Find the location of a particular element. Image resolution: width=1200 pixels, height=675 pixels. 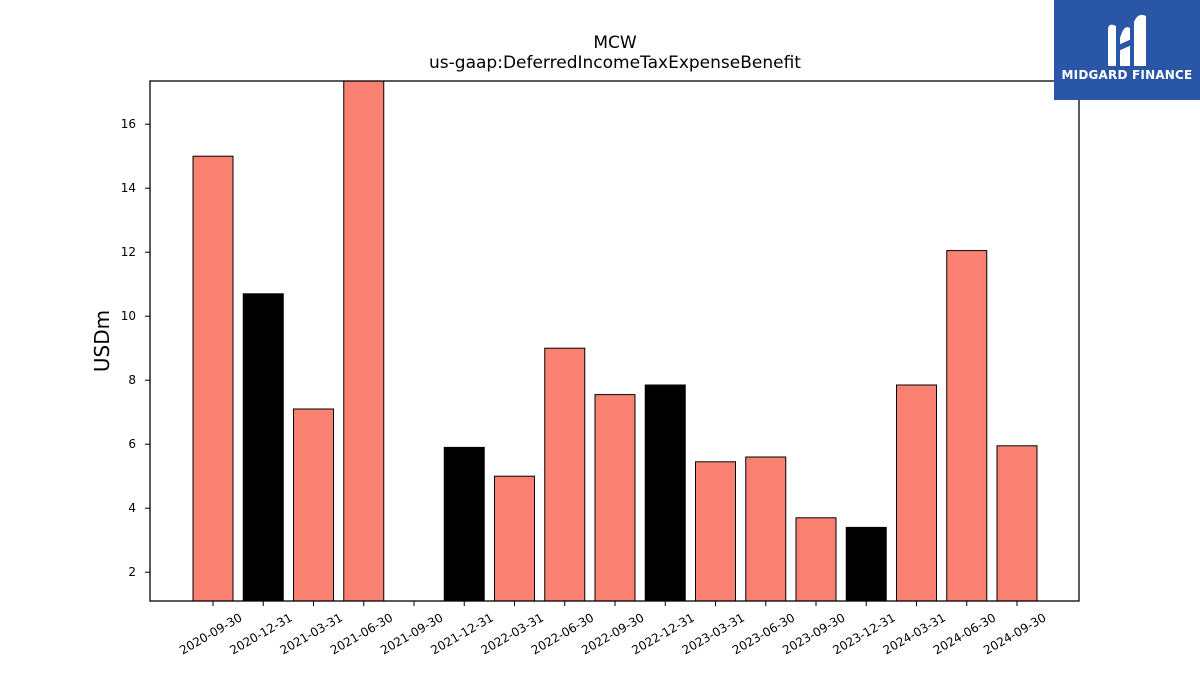

y-tick-label: 14 is located at coordinates (128, 188).